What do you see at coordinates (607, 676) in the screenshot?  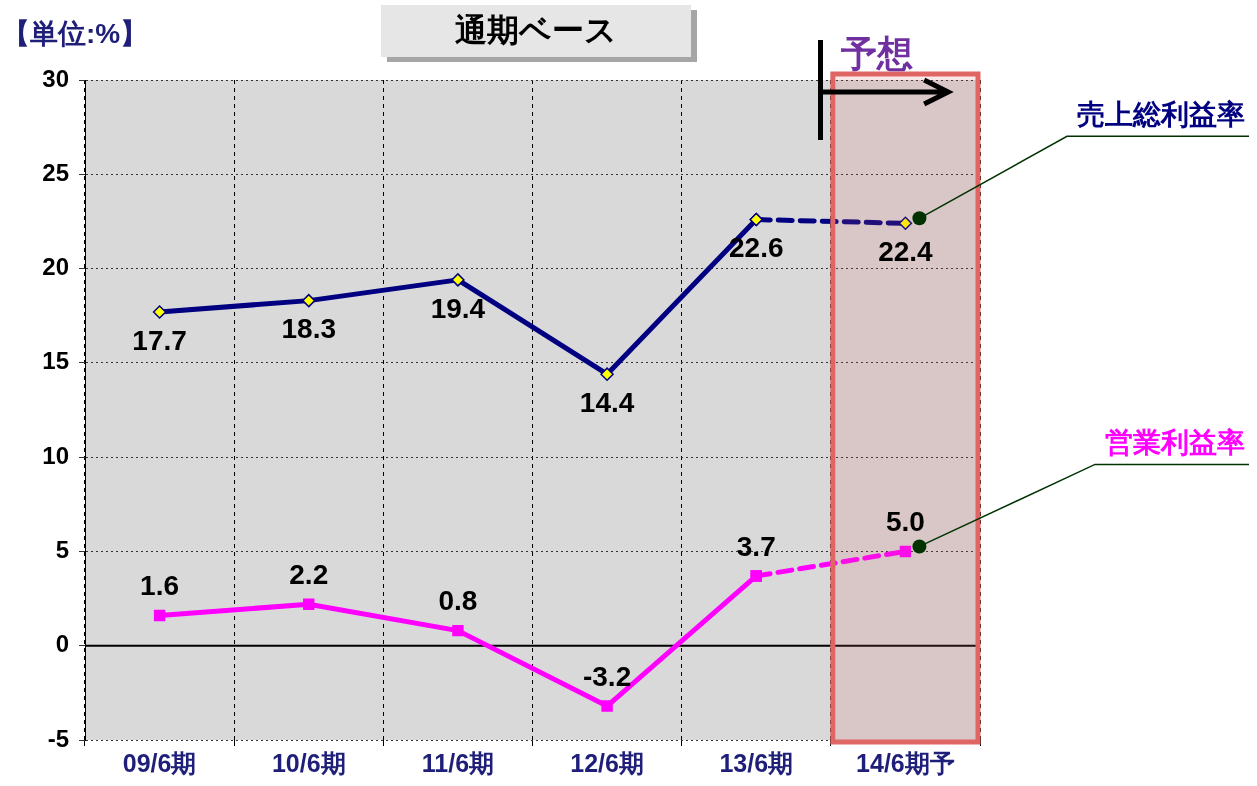 I see `data-label: -3.2` at bounding box center [607, 676].